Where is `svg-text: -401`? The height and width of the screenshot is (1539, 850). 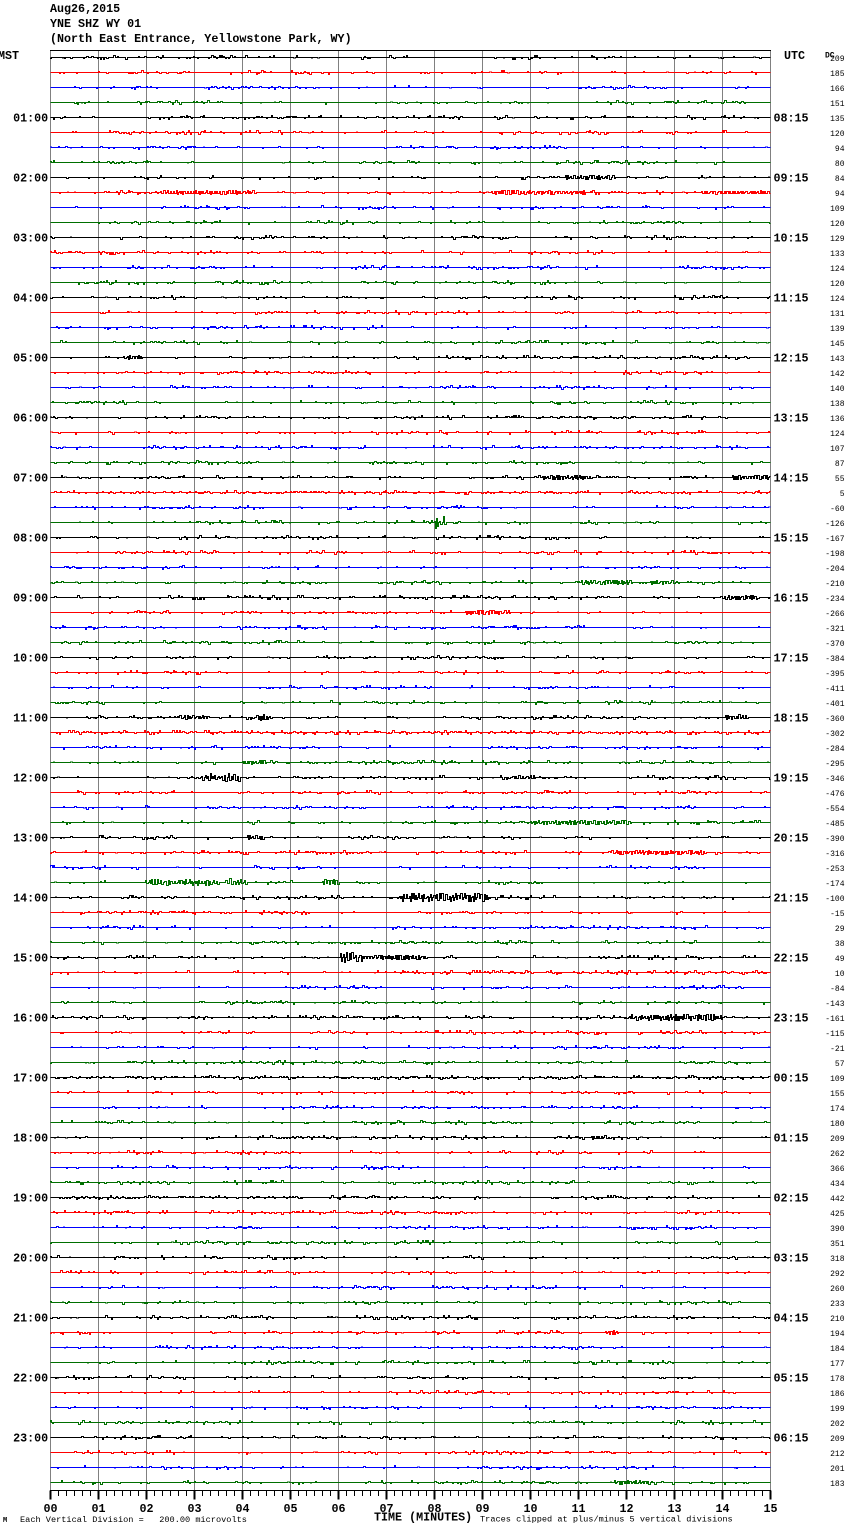
svg-text: -401 is located at coordinates (834, 704).